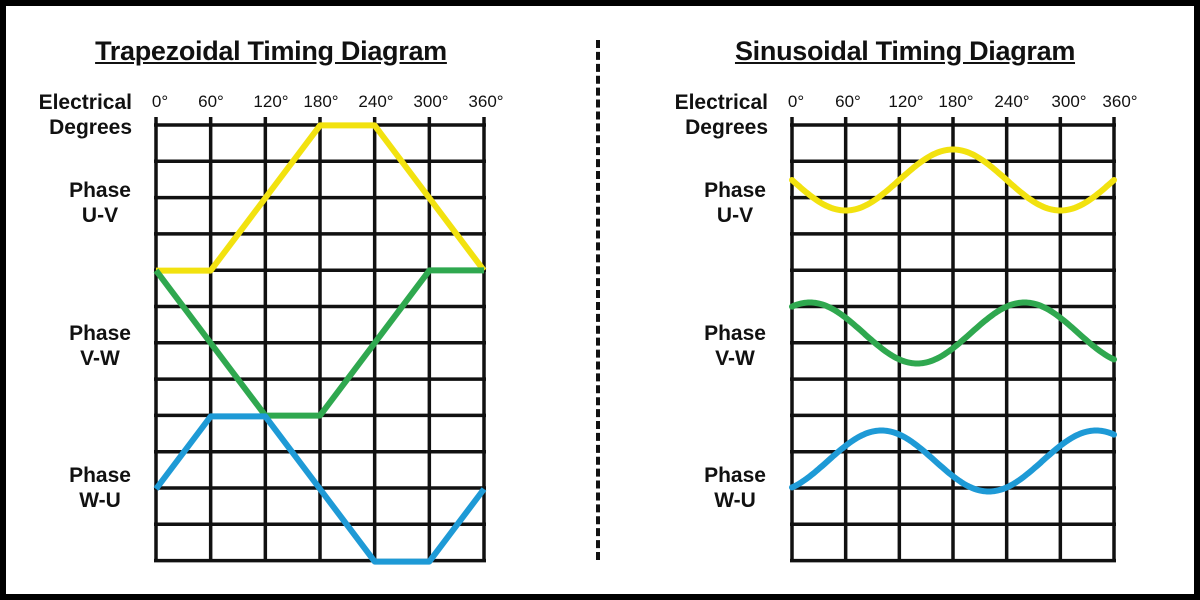 Image resolution: width=1200 pixels, height=600 pixels. What do you see at coordinates (796, 101) in the screenshot?
I see `right-tick-0: 0°` at bounding box center [796, 101].